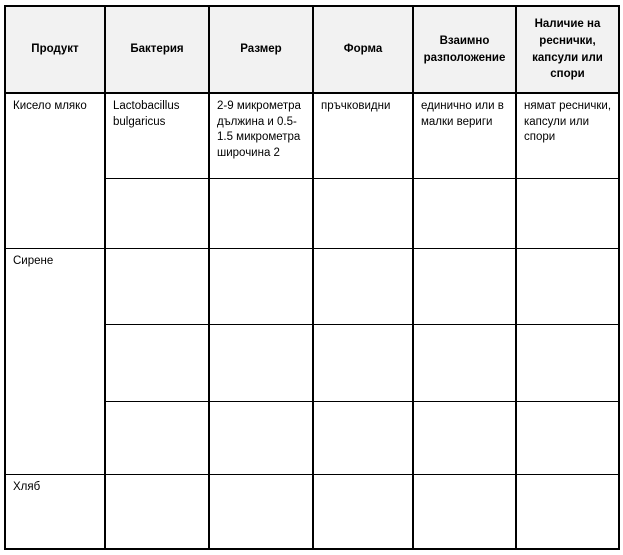 The image size is (623, 555). I want to click on header-features: Наличие на реснички, капсули или спори, so click(567, 49).